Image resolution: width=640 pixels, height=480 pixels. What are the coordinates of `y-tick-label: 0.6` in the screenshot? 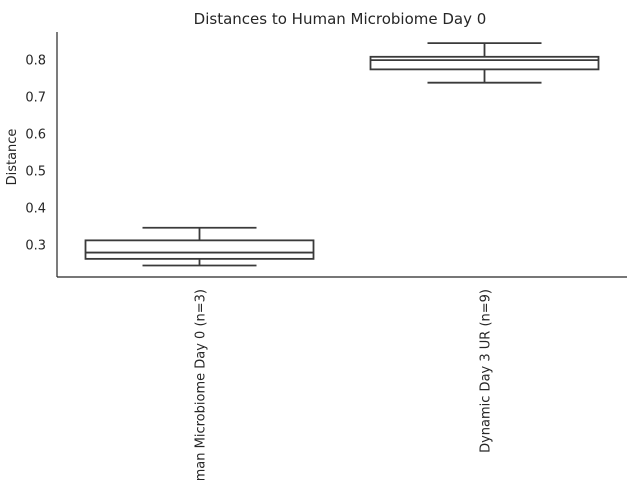 It's located at (35, 134).